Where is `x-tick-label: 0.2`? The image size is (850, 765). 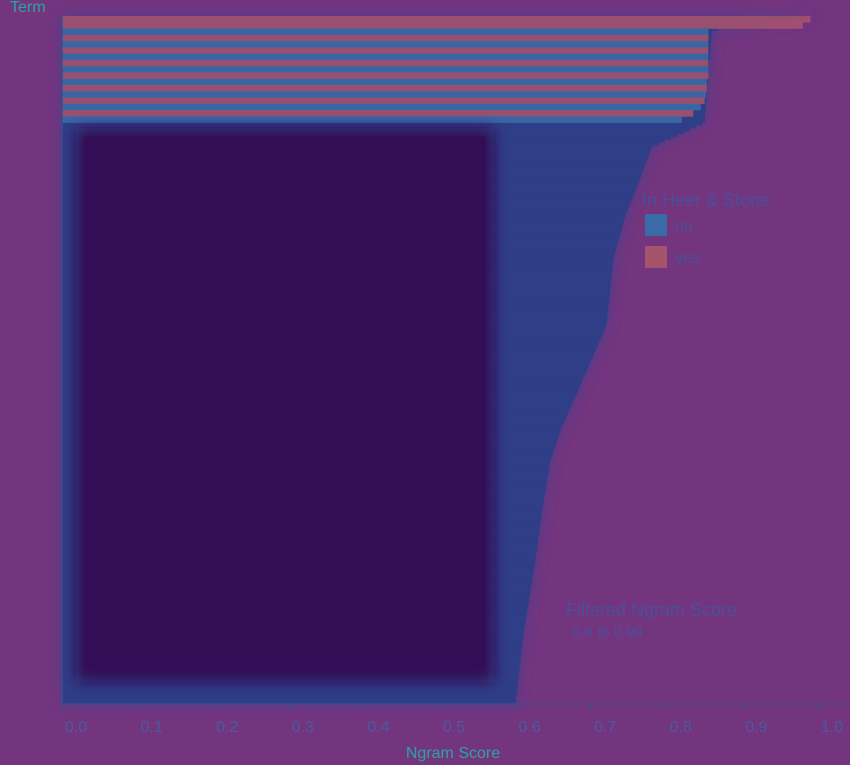 x-tick-label: 0.2 is located at coordinates (227, 727).